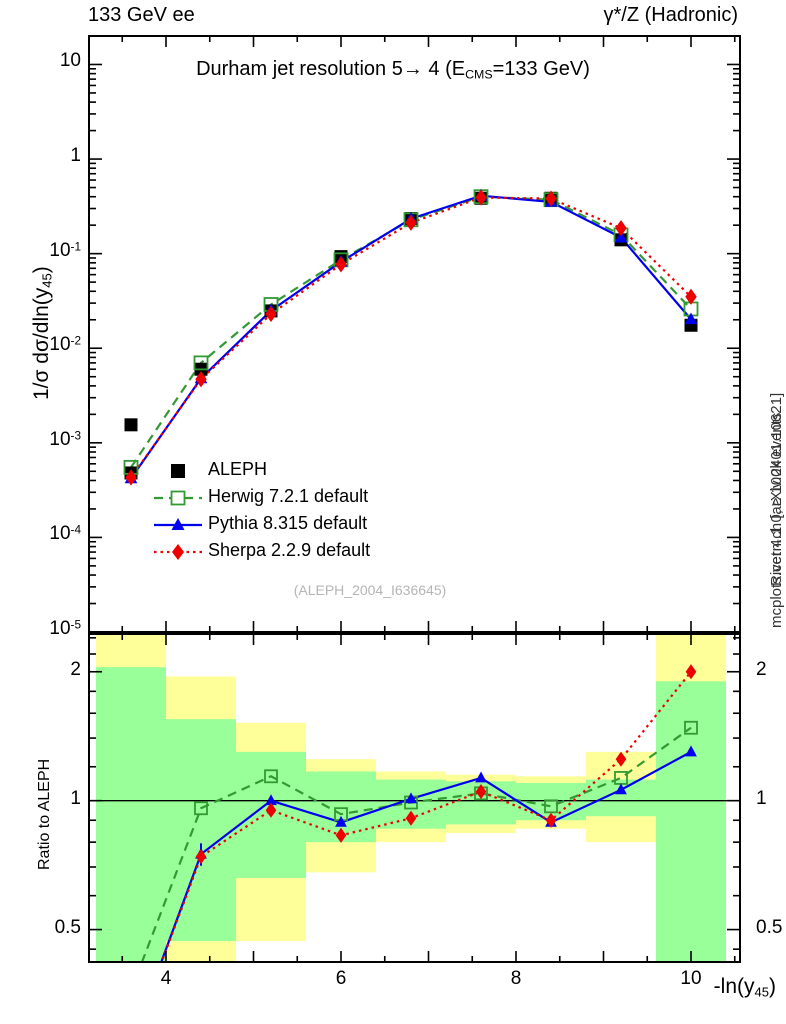 This screenshot has width=786, height=1024. Describe the element at coordinates (744, 987) in the screenshot. I see `x-axis-label: -ln(y45)` at that location.